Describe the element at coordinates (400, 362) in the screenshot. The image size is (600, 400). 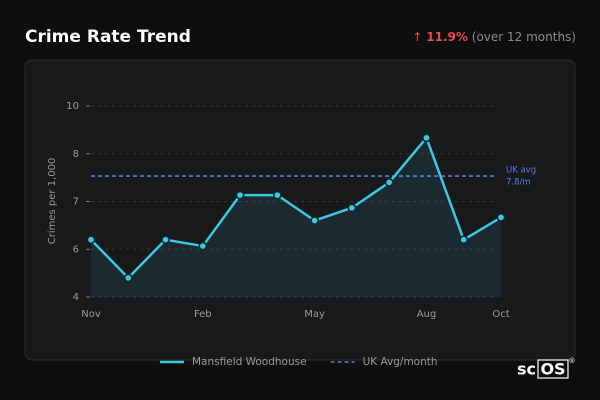
I see `legend-label: UK Avg/month` at that location.